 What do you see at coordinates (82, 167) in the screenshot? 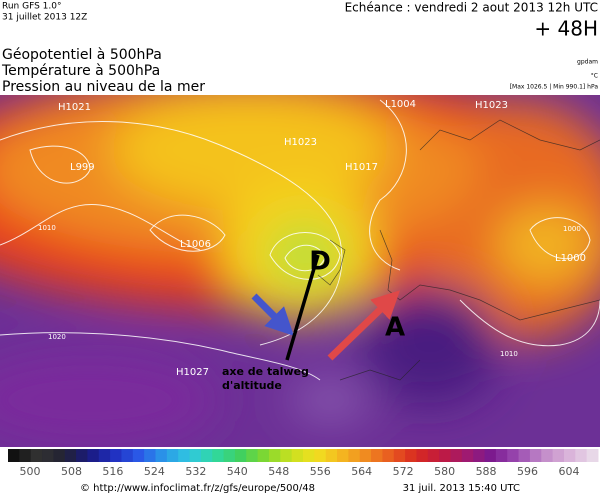
I see `pressure-center: L999` at bounding box center [82, 167].